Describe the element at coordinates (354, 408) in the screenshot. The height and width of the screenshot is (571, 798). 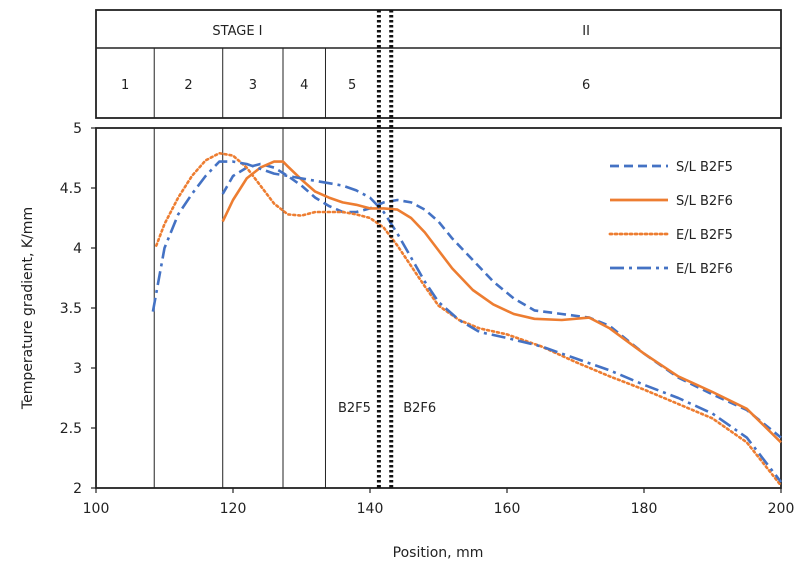
I see `boundary-label: B2F5` at that location.